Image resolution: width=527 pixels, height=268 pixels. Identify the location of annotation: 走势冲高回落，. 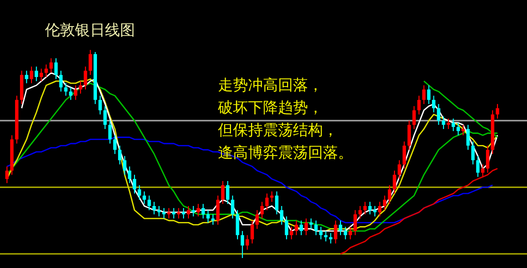
(270, 85).